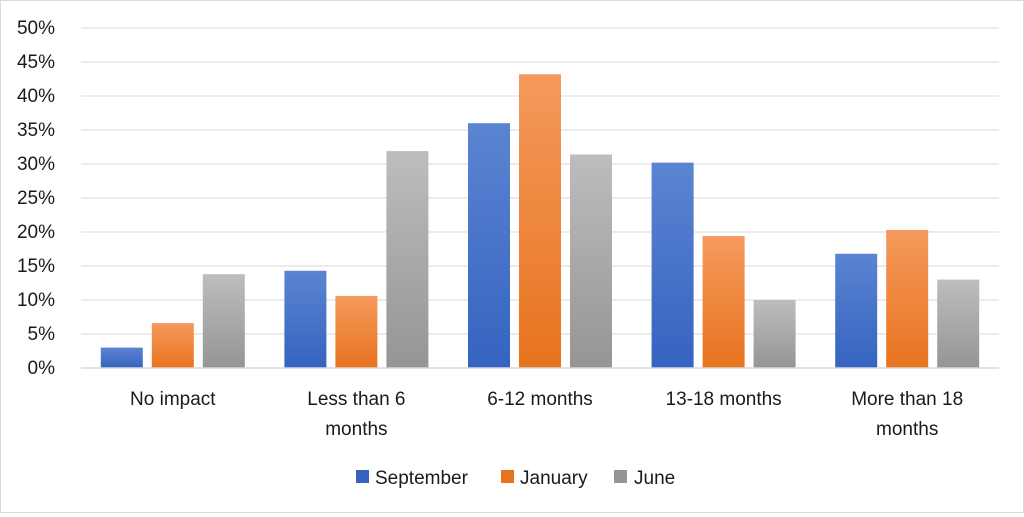  Describe the element at coordinates (907, 414) in the screenshot. I see `x-tick-label: More than 18 months` at that location.